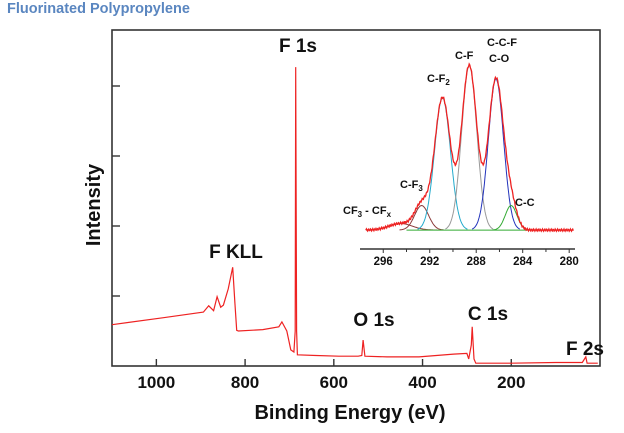 The image size is (624, 433). Describe the element at coordinates (383, 262) in the screenshot. I see `inset-x-tick-label: 296` at that location.